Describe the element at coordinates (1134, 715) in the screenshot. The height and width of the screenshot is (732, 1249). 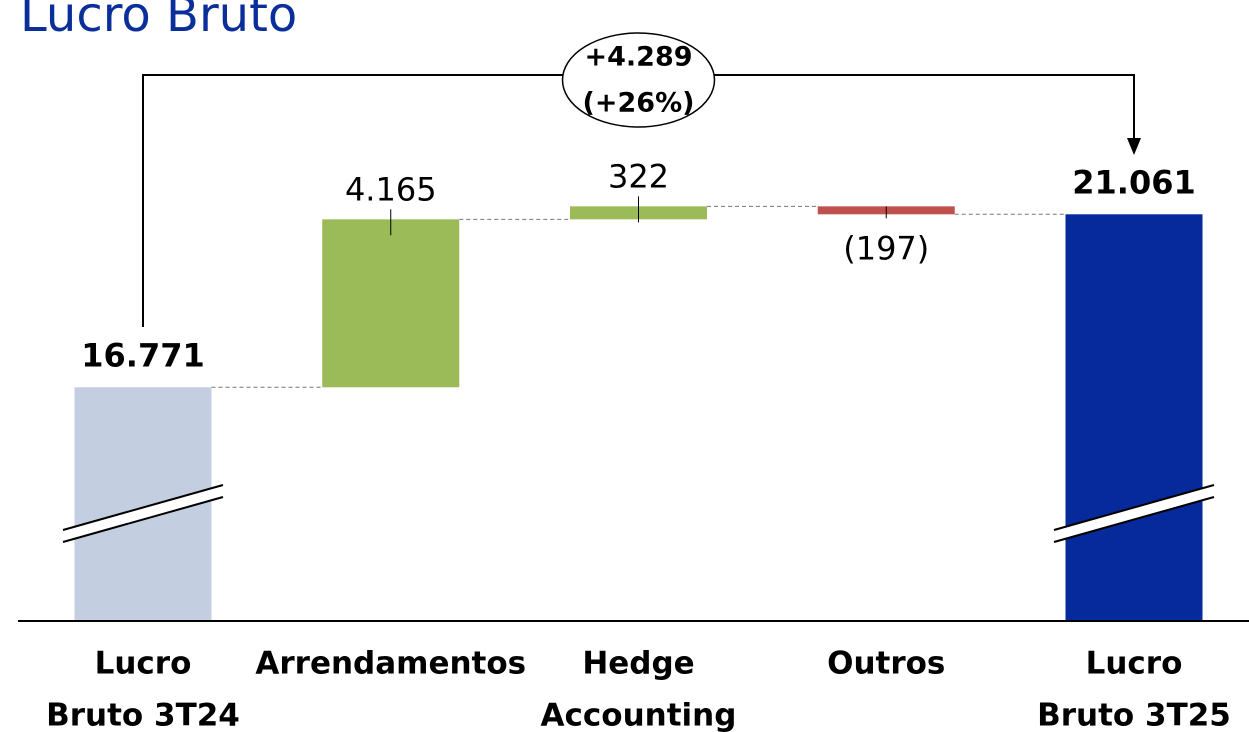
I see `x-tick-label: Bruto 3T25` at that location.